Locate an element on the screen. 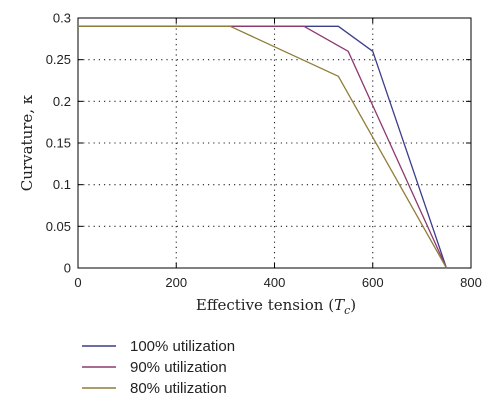 The height and width of the screenshot is (412, 500). x-axis-label-close: ) is located at coordinates (353, 305).